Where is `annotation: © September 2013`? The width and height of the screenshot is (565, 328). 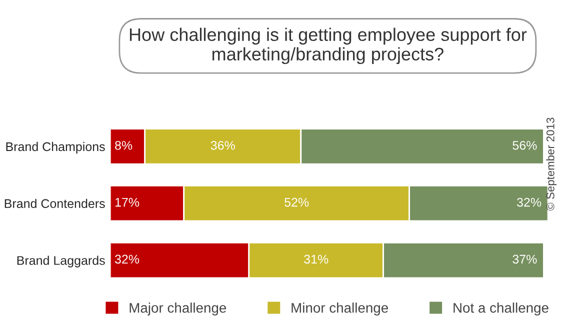
annotation: © September 2013 is located at coordinates (551, 164).